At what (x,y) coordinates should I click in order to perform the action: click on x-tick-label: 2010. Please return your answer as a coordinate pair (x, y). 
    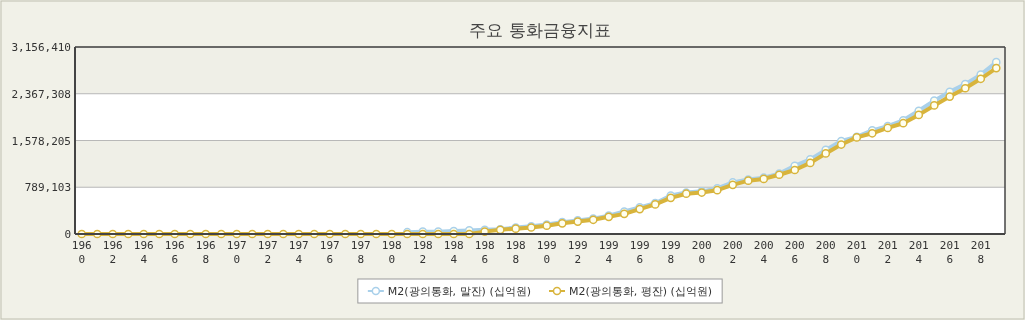
    Looking at the image, I should click on (856, 252).